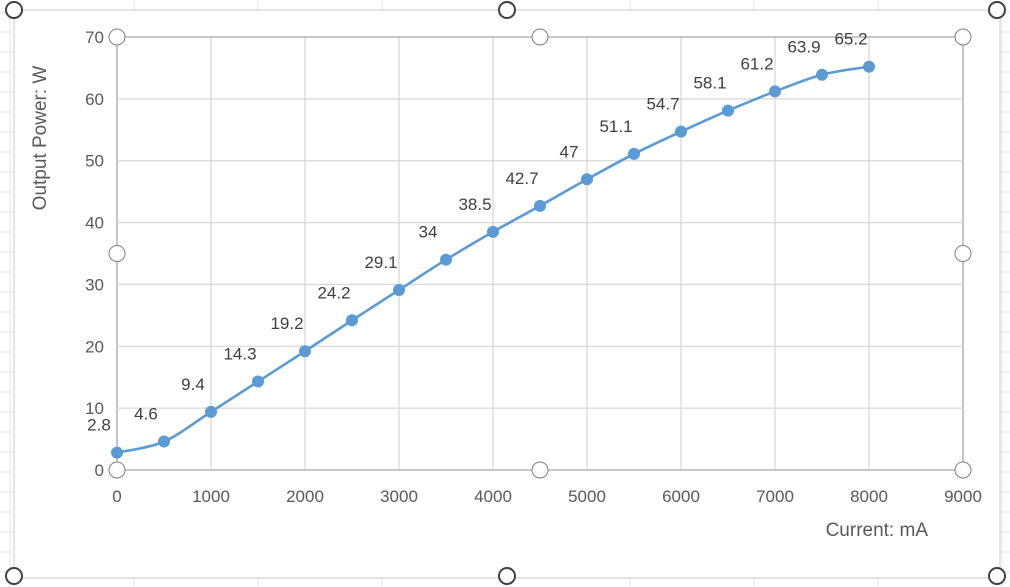 The image size is (1010, 587). Describe the element at coordinates (94, 284) in the screenshot. I see `y-tick-label: 30` at that location.